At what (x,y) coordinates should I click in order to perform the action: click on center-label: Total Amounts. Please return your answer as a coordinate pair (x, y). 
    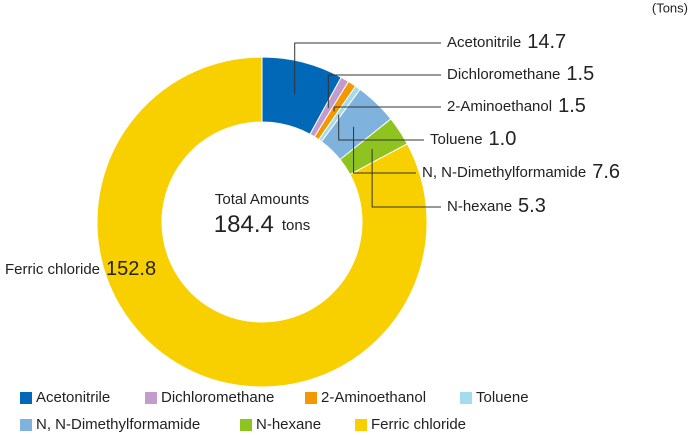
    Looking at the image, I should click on (262, 199).